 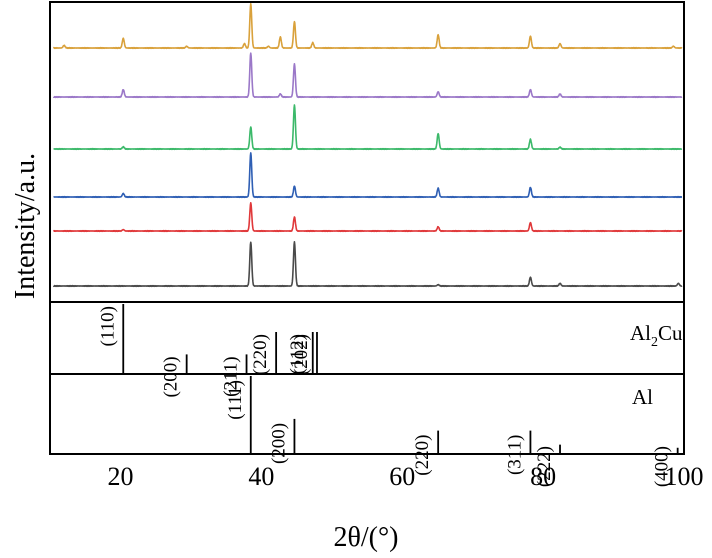 What do you see at coordinates (402, 476) in the screenshot?
I see `x-tick-label: 60` at bounding box center [402, 476].